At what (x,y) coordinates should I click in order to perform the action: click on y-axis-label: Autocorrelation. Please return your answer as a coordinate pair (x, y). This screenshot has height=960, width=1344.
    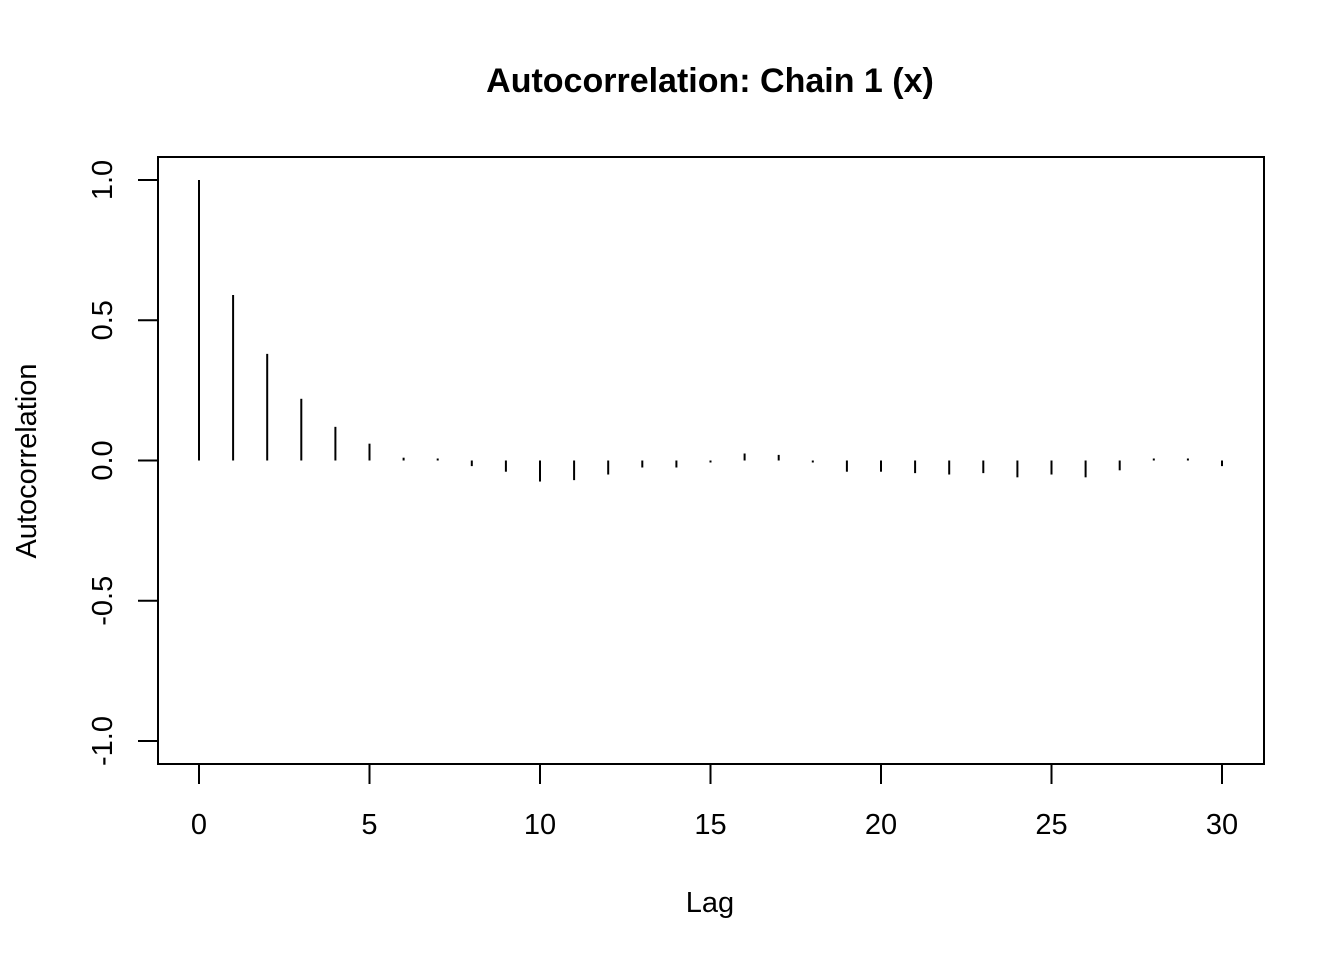
    Looking at the image, I should click on (27, 460).